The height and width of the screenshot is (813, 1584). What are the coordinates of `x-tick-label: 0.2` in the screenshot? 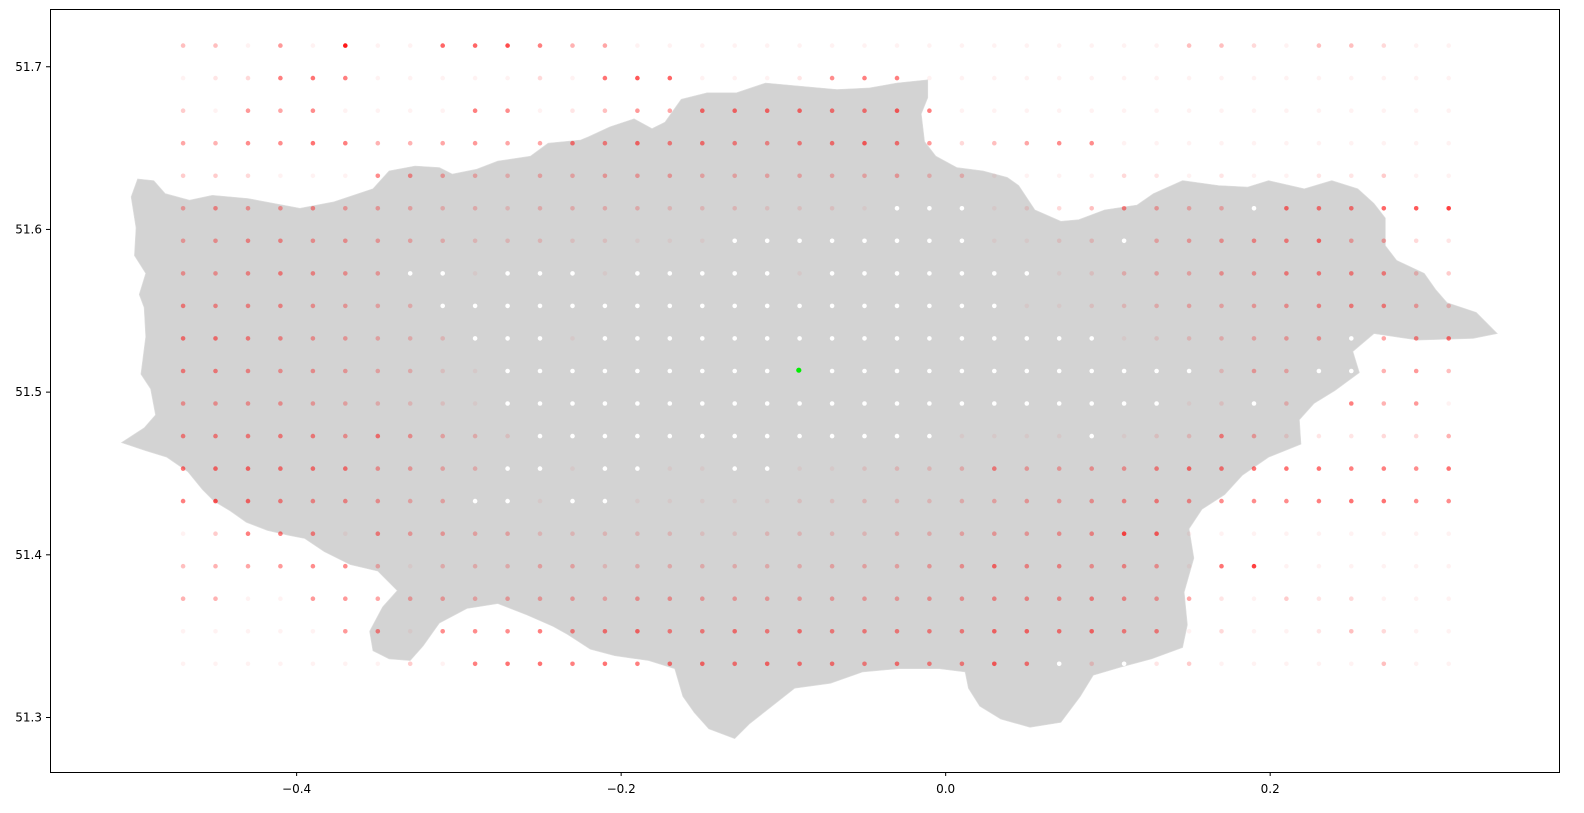 It's located at (1270, 789).